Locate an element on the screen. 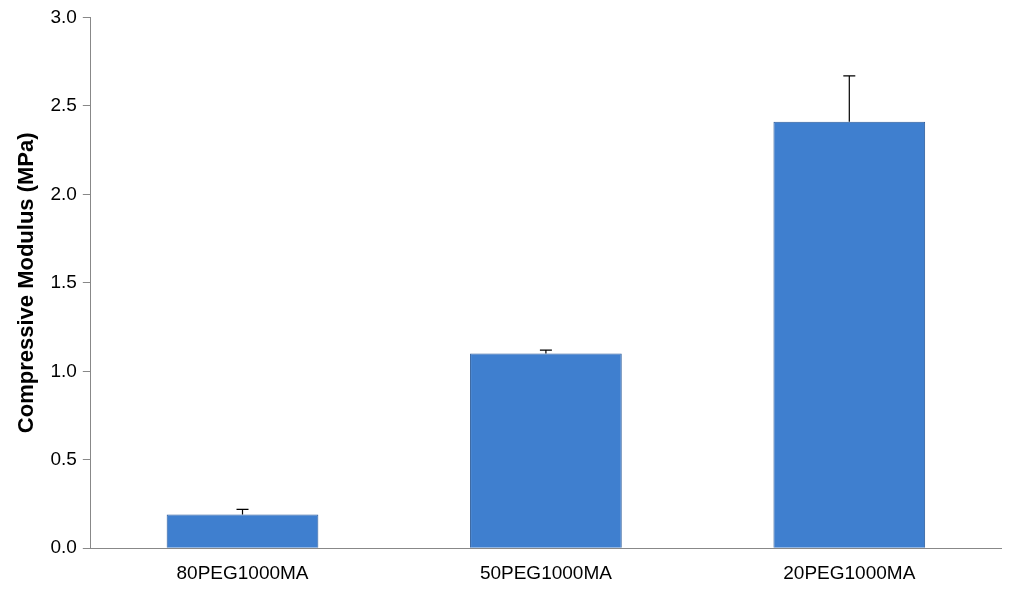 This screenshot has width=1021, height=601. y-tick-label: 1.5 is located at coordinates (63, 282).